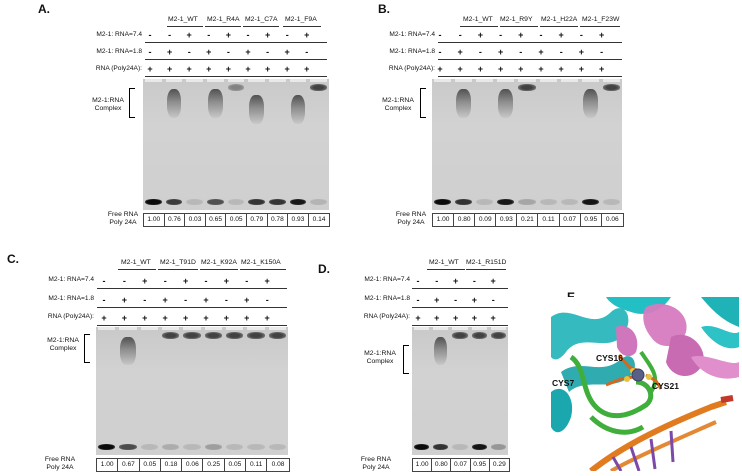 This screenshot has width=742, height=476. What do you see at coordinates (486, 262) in the screenshot?
I see `mutant-label: M2-1_R151D` at bounding box center [486, 262].